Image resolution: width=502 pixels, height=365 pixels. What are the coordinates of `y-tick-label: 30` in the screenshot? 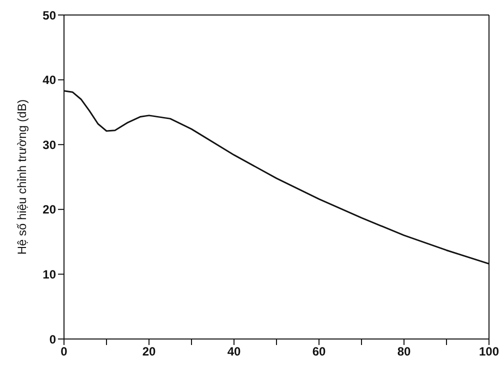 It's located at (49, 145).